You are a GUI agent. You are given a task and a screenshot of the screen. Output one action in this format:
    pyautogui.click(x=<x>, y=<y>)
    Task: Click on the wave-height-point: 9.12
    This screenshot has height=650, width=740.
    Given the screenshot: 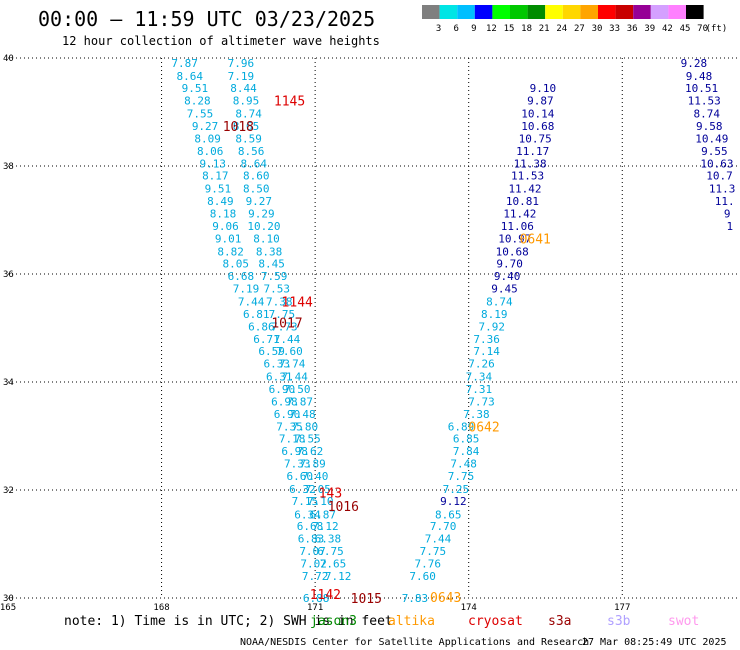 What is the action you would take?
    pyautogui.click(x=453, y=501)
    